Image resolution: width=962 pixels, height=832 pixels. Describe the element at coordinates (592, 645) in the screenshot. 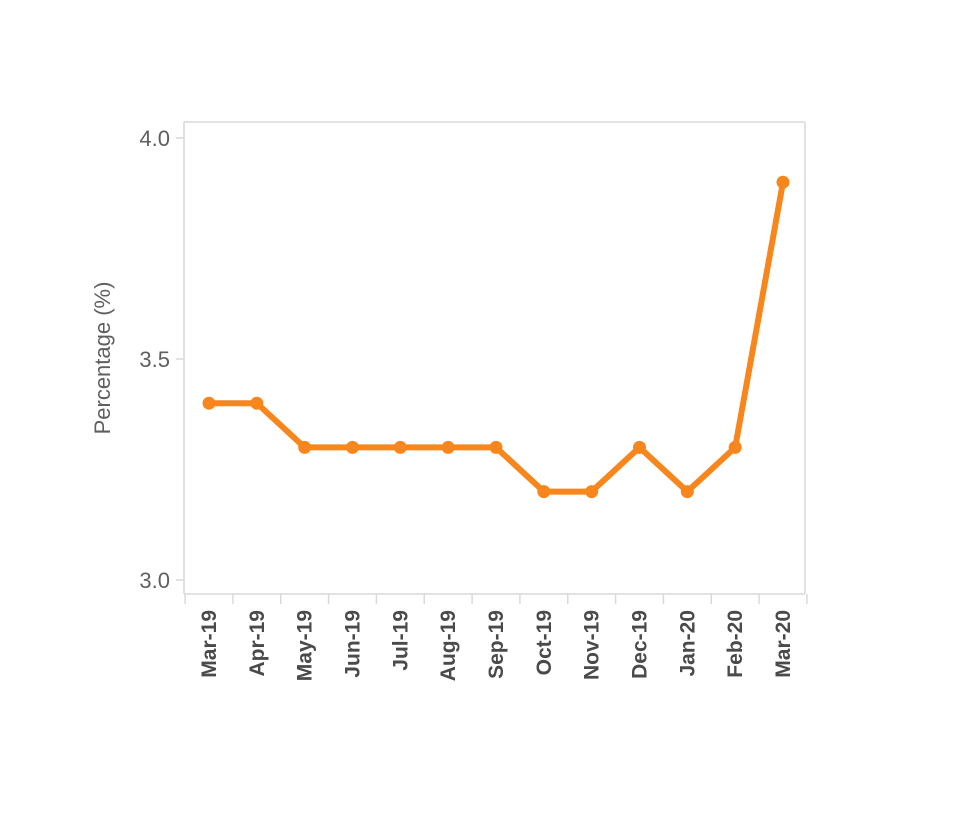

I see `x-tick-label: Nov-19` at that location.